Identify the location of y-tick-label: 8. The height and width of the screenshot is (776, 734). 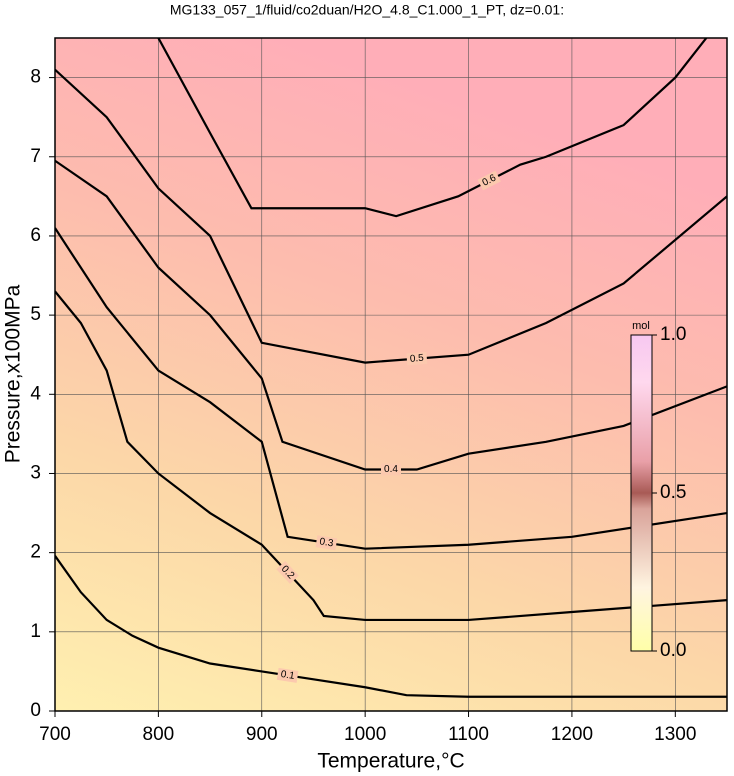
(35, 77).